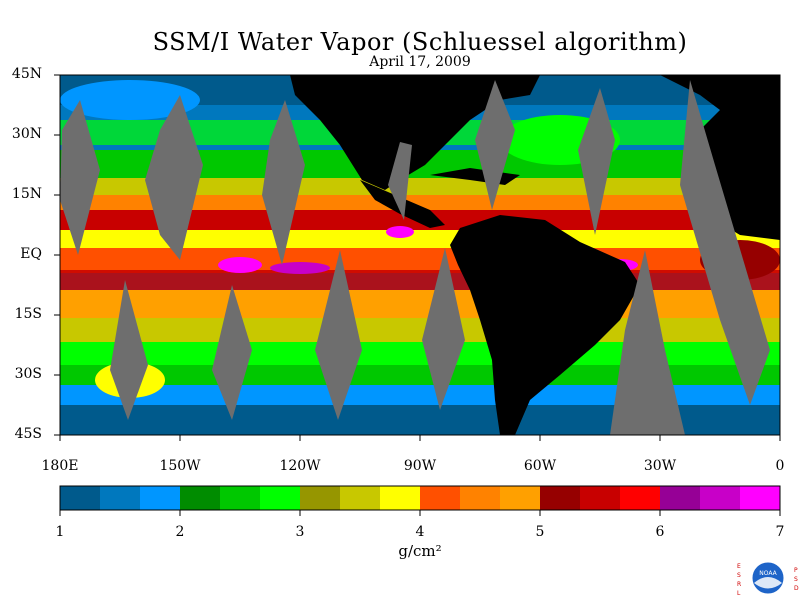 The height and width of the screenshot is (600, 800). I want to click on colorbar-unit: g/cm², so click(420, 551).